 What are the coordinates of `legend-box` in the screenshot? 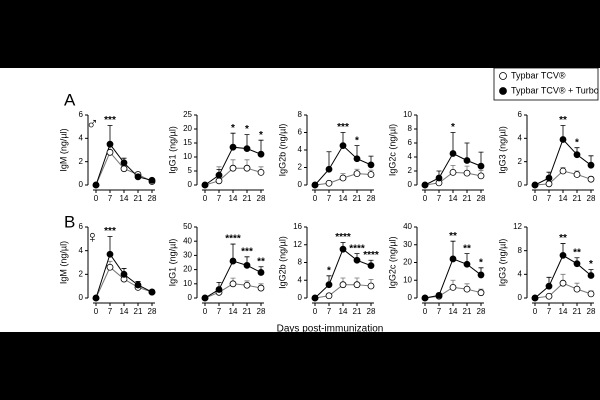 It's located at (546, 84).